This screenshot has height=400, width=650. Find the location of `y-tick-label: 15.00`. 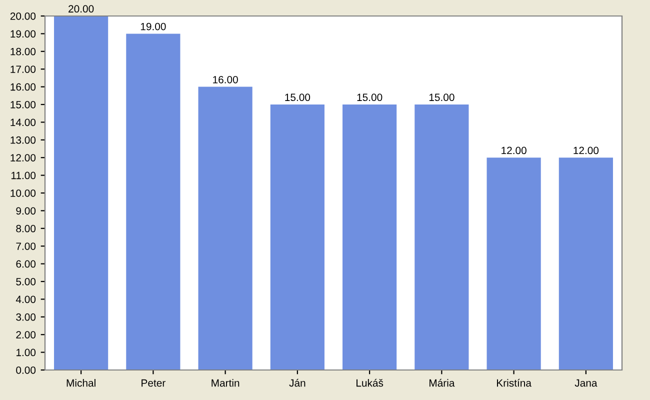

y-tick-label: 15.00 is located at coordinates (23, 104).